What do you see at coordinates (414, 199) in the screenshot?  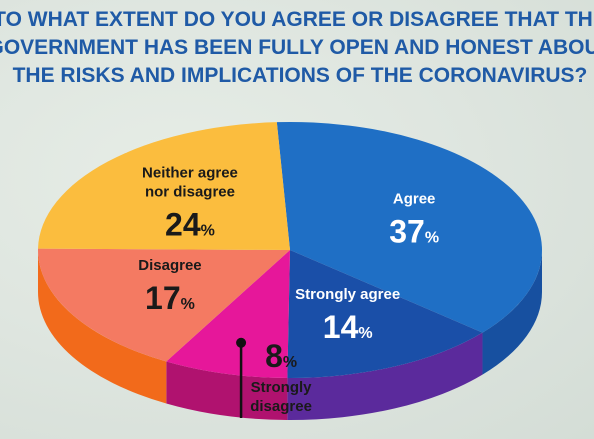 I see `slice-name: Agree` at bounding box center [414, 199].